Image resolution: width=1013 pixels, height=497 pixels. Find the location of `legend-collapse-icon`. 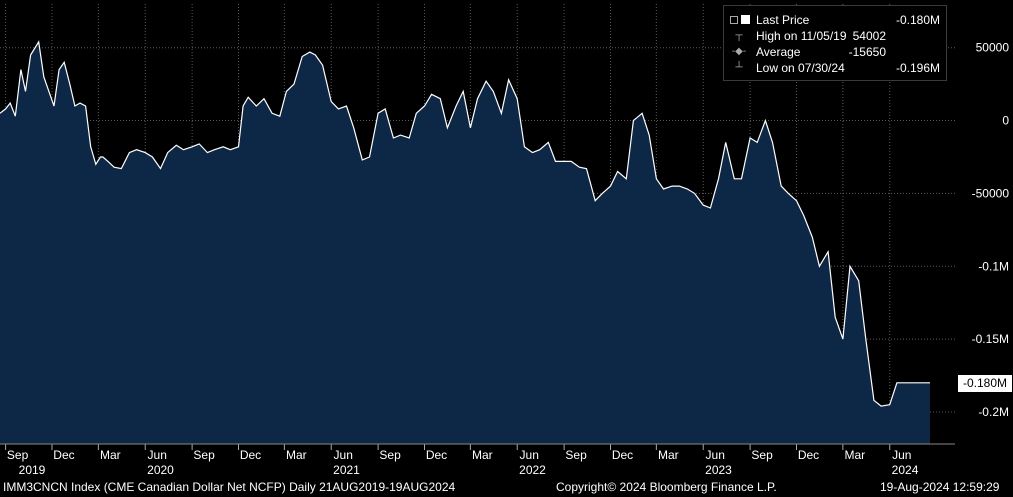

legend-collapse-icon is located at coordinates (734, 20).